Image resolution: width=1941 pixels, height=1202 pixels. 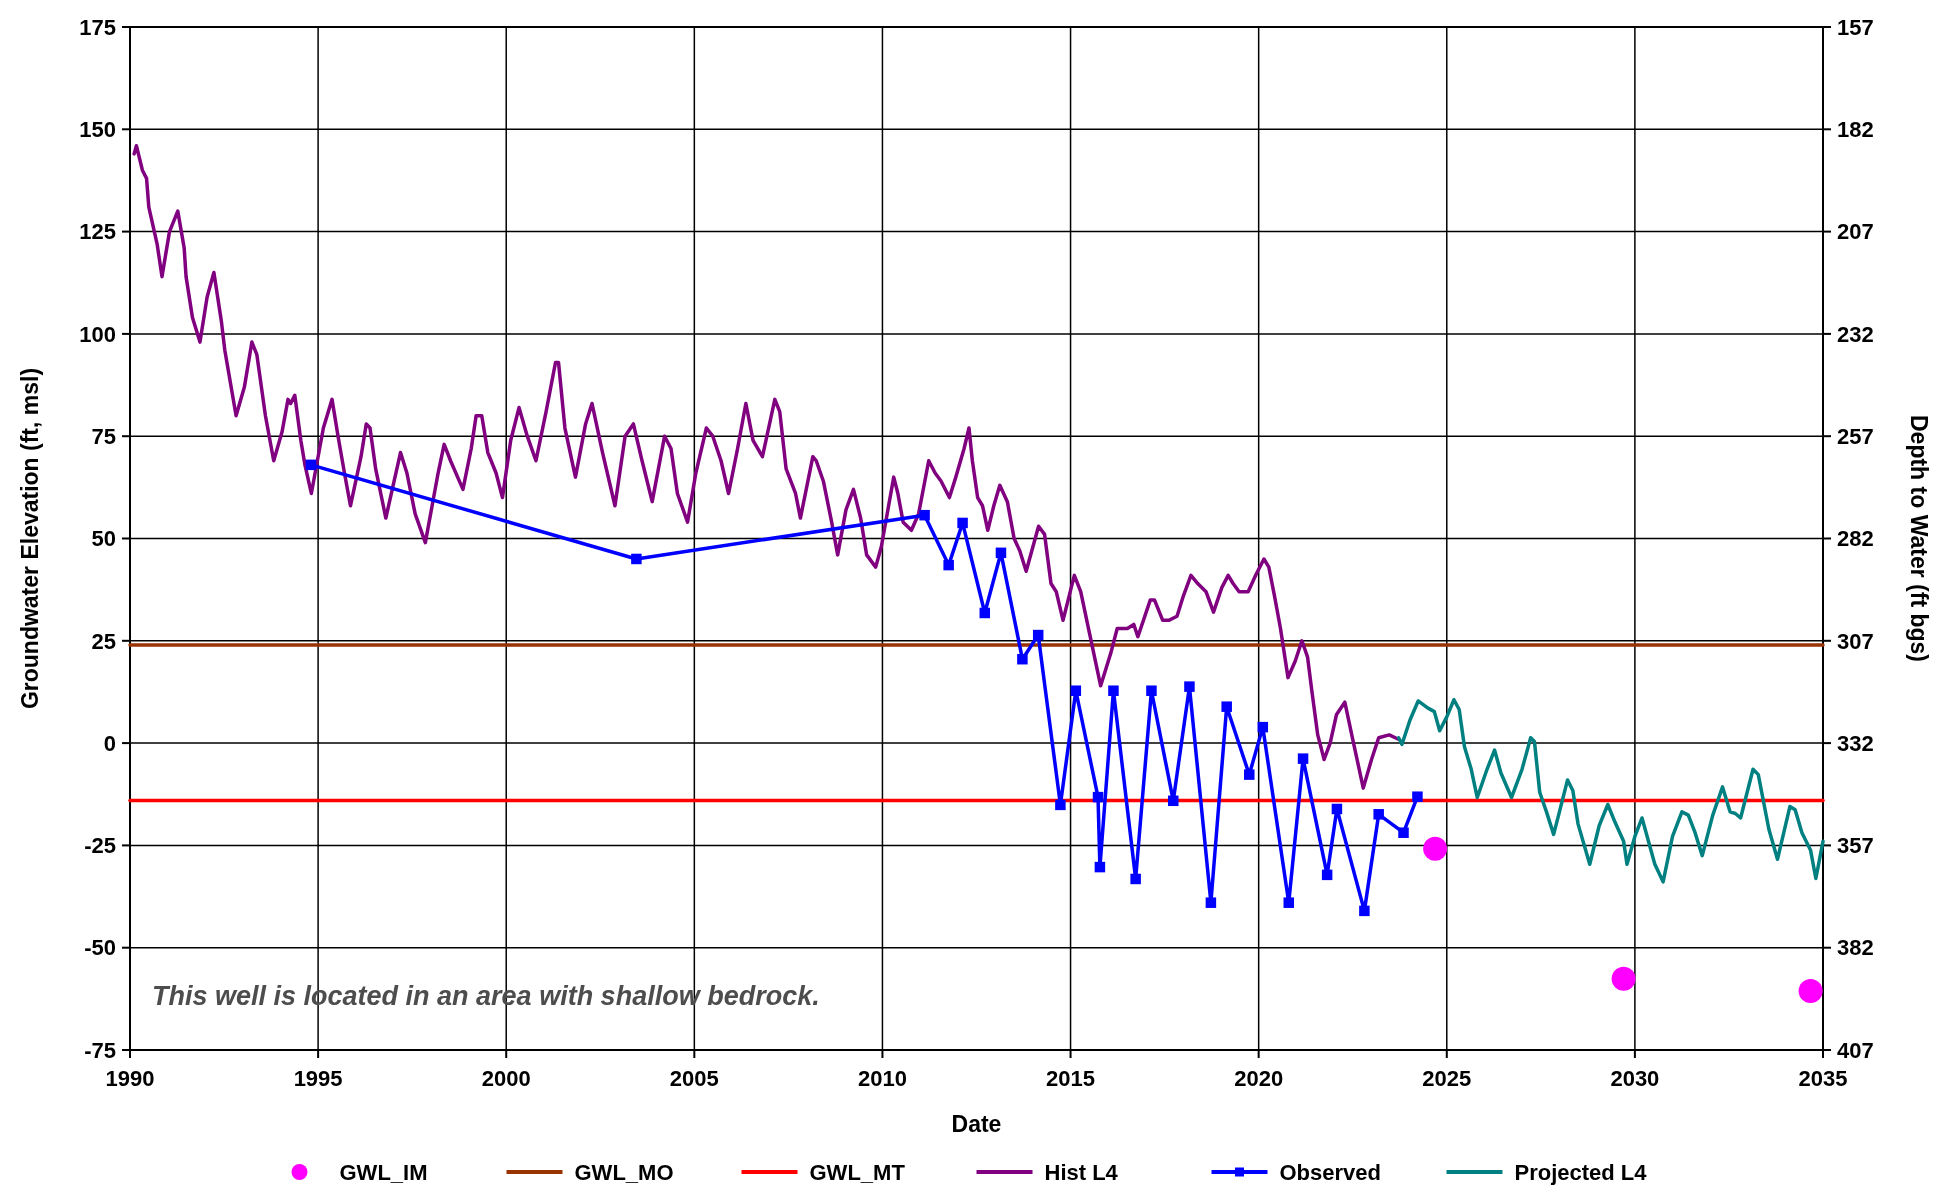 What do you see at coordinates (506, 1078) in the screenshot?
I see `x-tick-label: 2000` at bounding box center [506, 1078].